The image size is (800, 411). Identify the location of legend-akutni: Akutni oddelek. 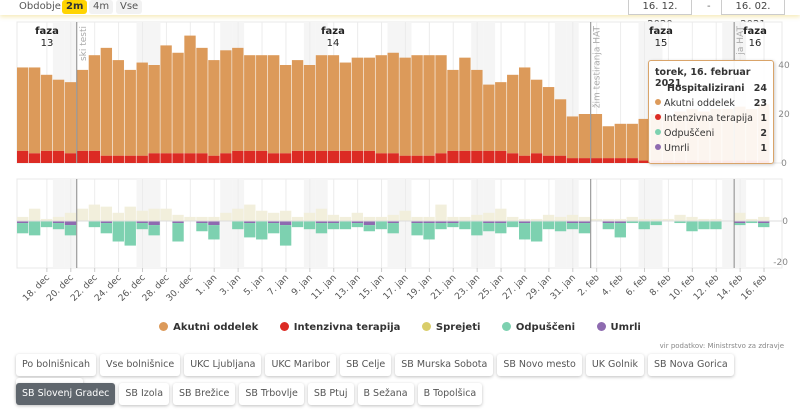
(208, 327).